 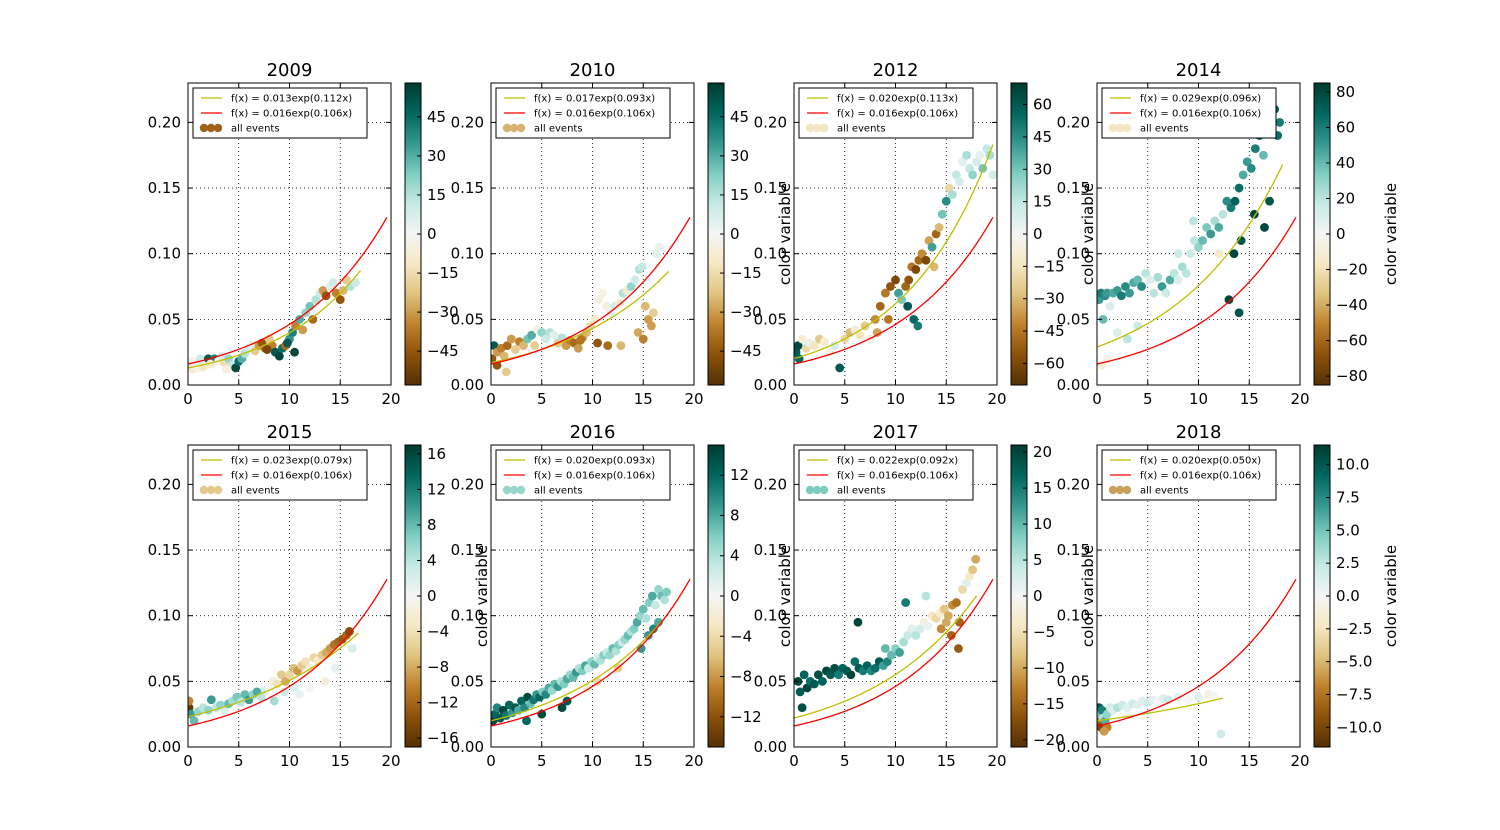 What do you see at coordinates (794, 399) in the screenshot?
I see `x-tick-label: 0` at bounding box center [794, 399].